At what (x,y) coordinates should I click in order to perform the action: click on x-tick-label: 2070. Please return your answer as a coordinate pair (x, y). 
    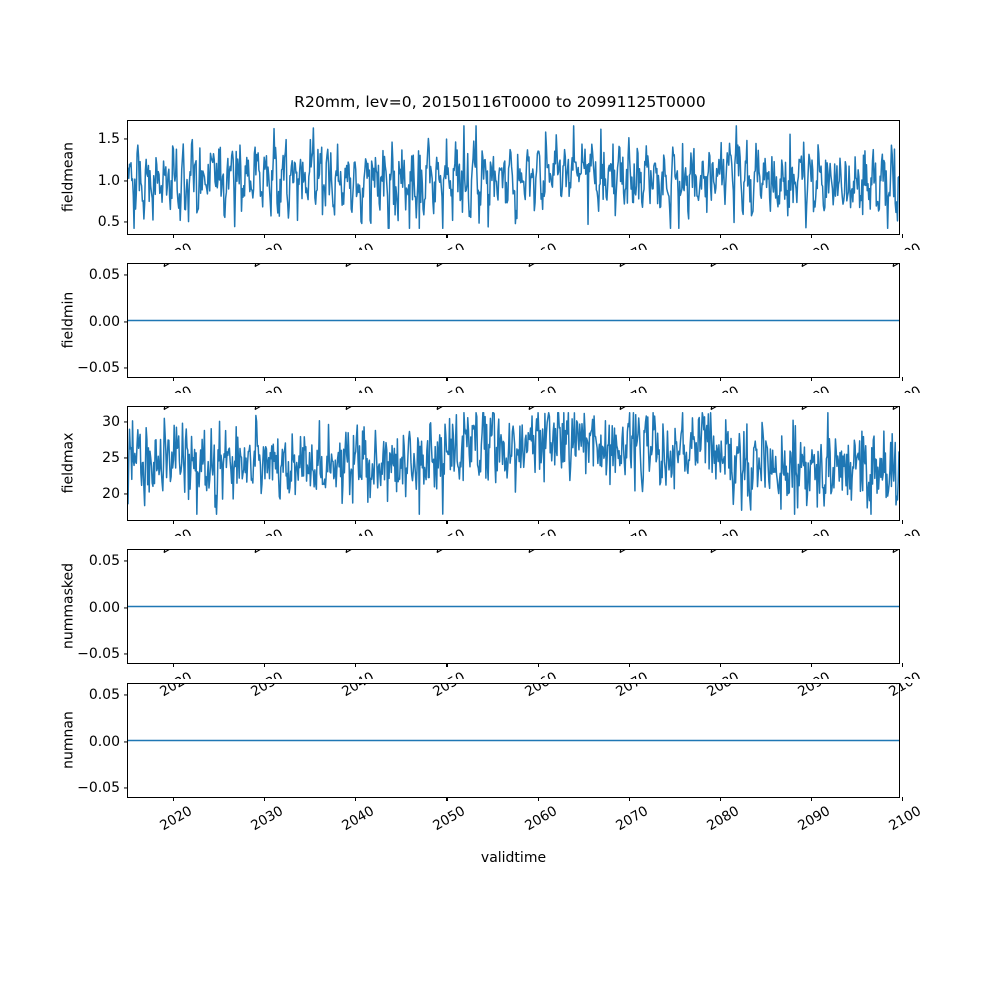
    Looking at the image, I should click on (631, 819).